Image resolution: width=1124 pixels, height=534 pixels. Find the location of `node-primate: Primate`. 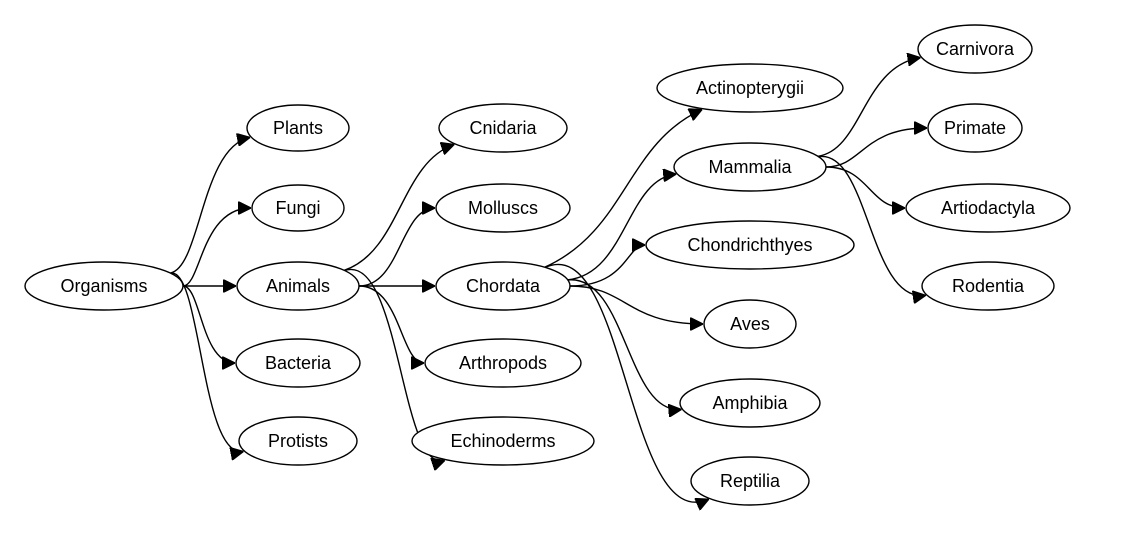

node-primate: Primate is located at coordinates (975, 128).